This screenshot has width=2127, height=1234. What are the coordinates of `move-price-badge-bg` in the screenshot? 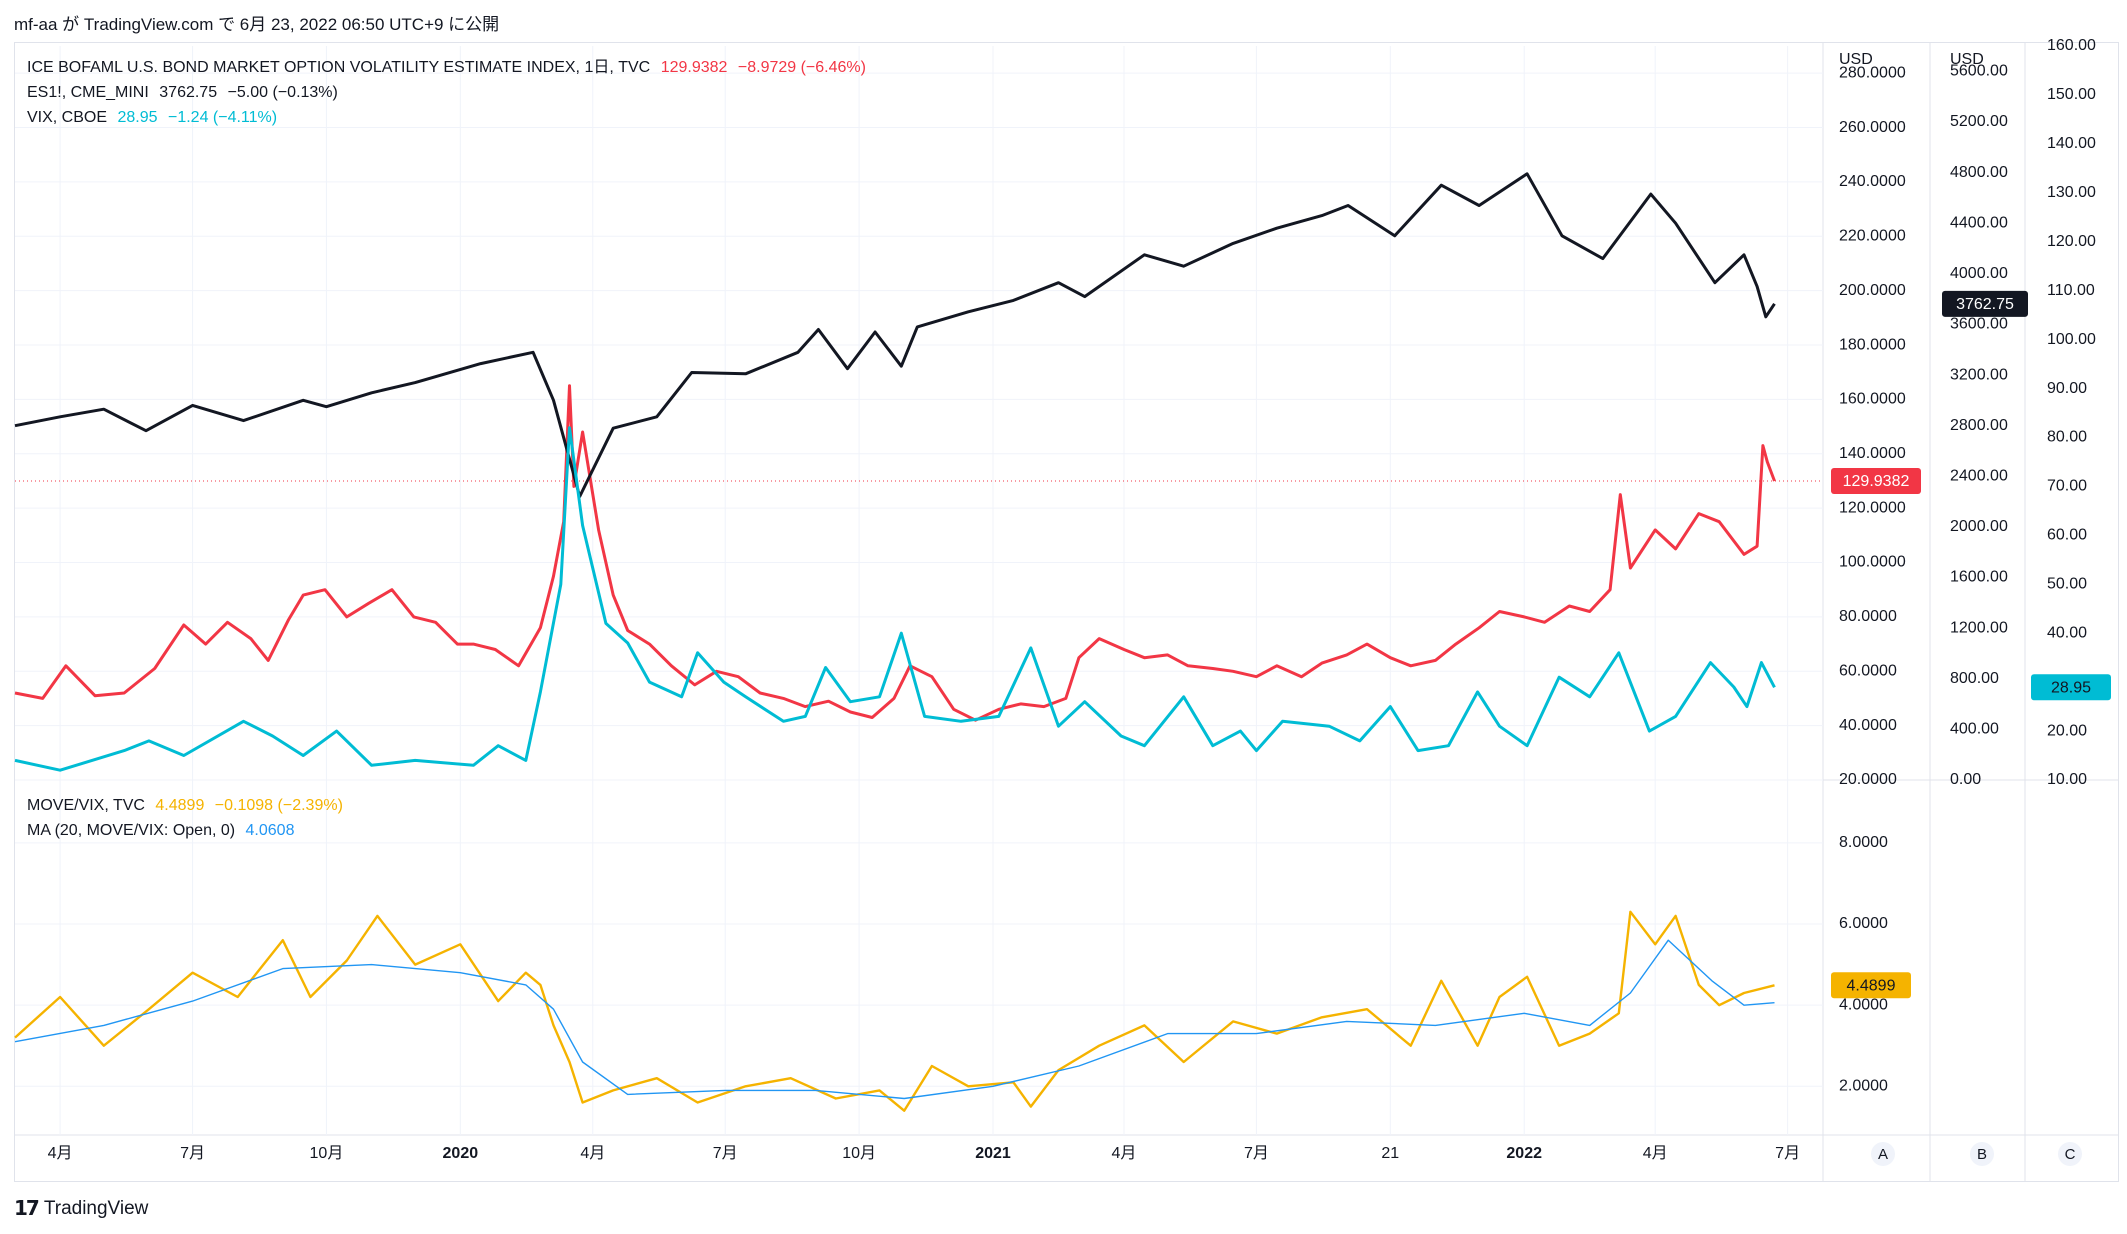 It's located at (1876, 480).